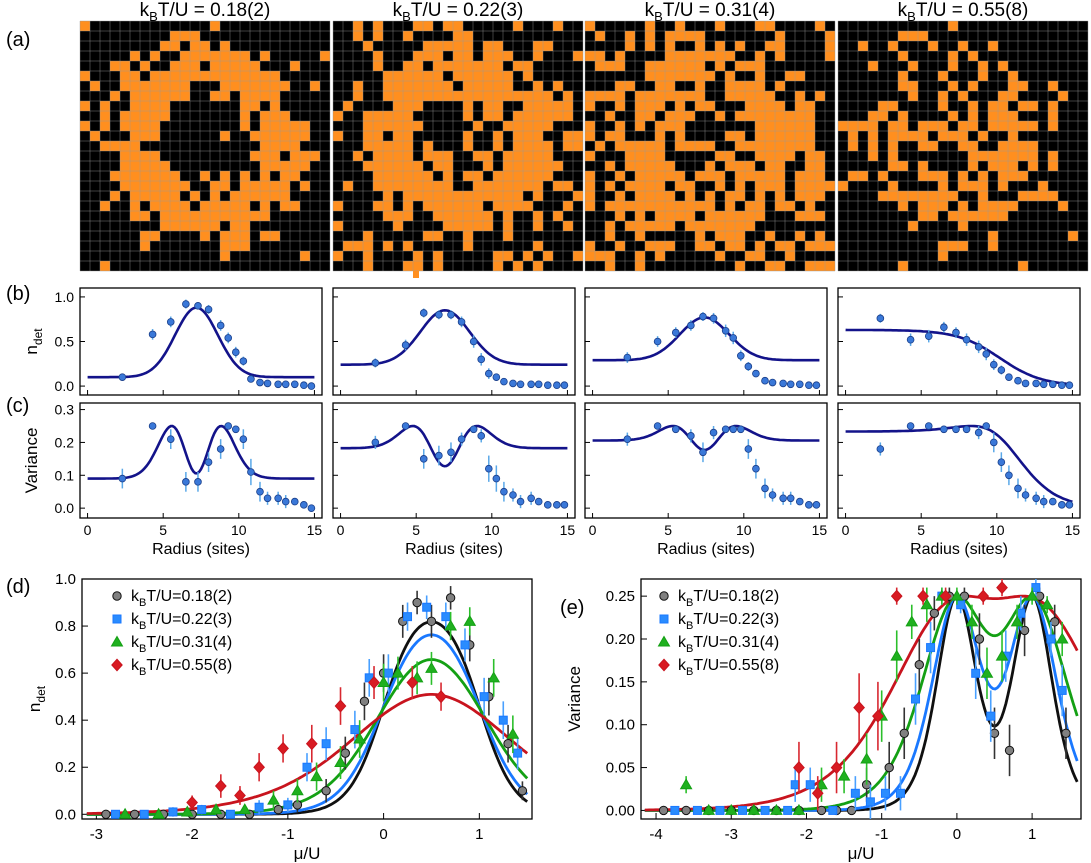 Image resolution: width=1091 pixels, height=863 pixels. Describe the element at coordinates (551, 341) in the screenshot. I see `panel-b-density-profiles: 0.0 0.5 1.0 ndet` at that location.